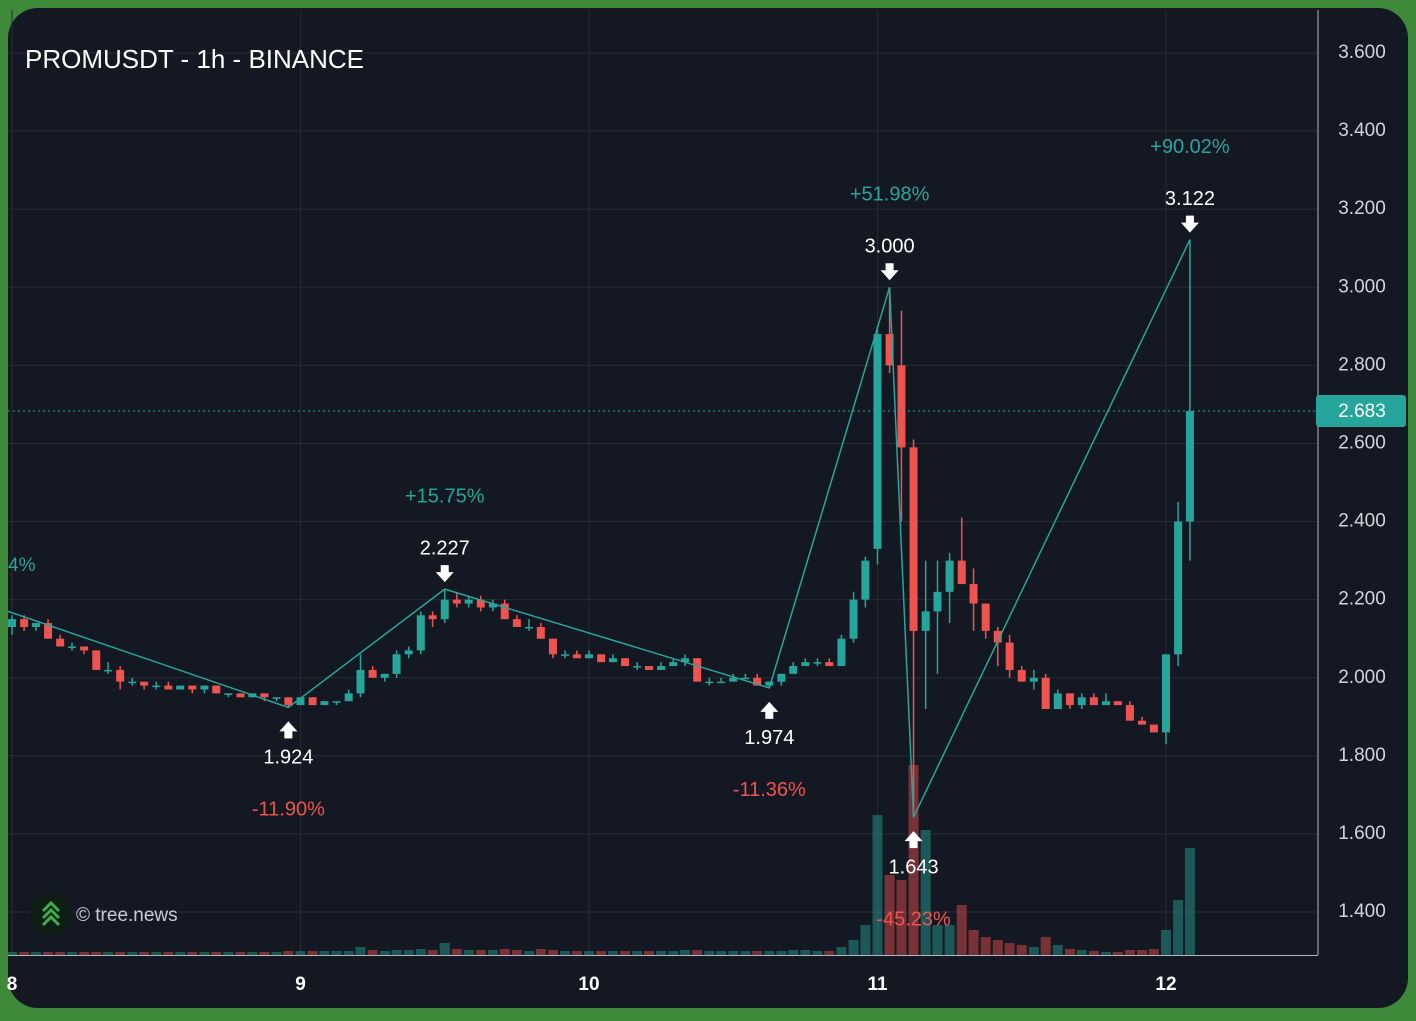 The image size is (1416, 1021). I want to click on x-tick-label: 12, so click(1165, 984).